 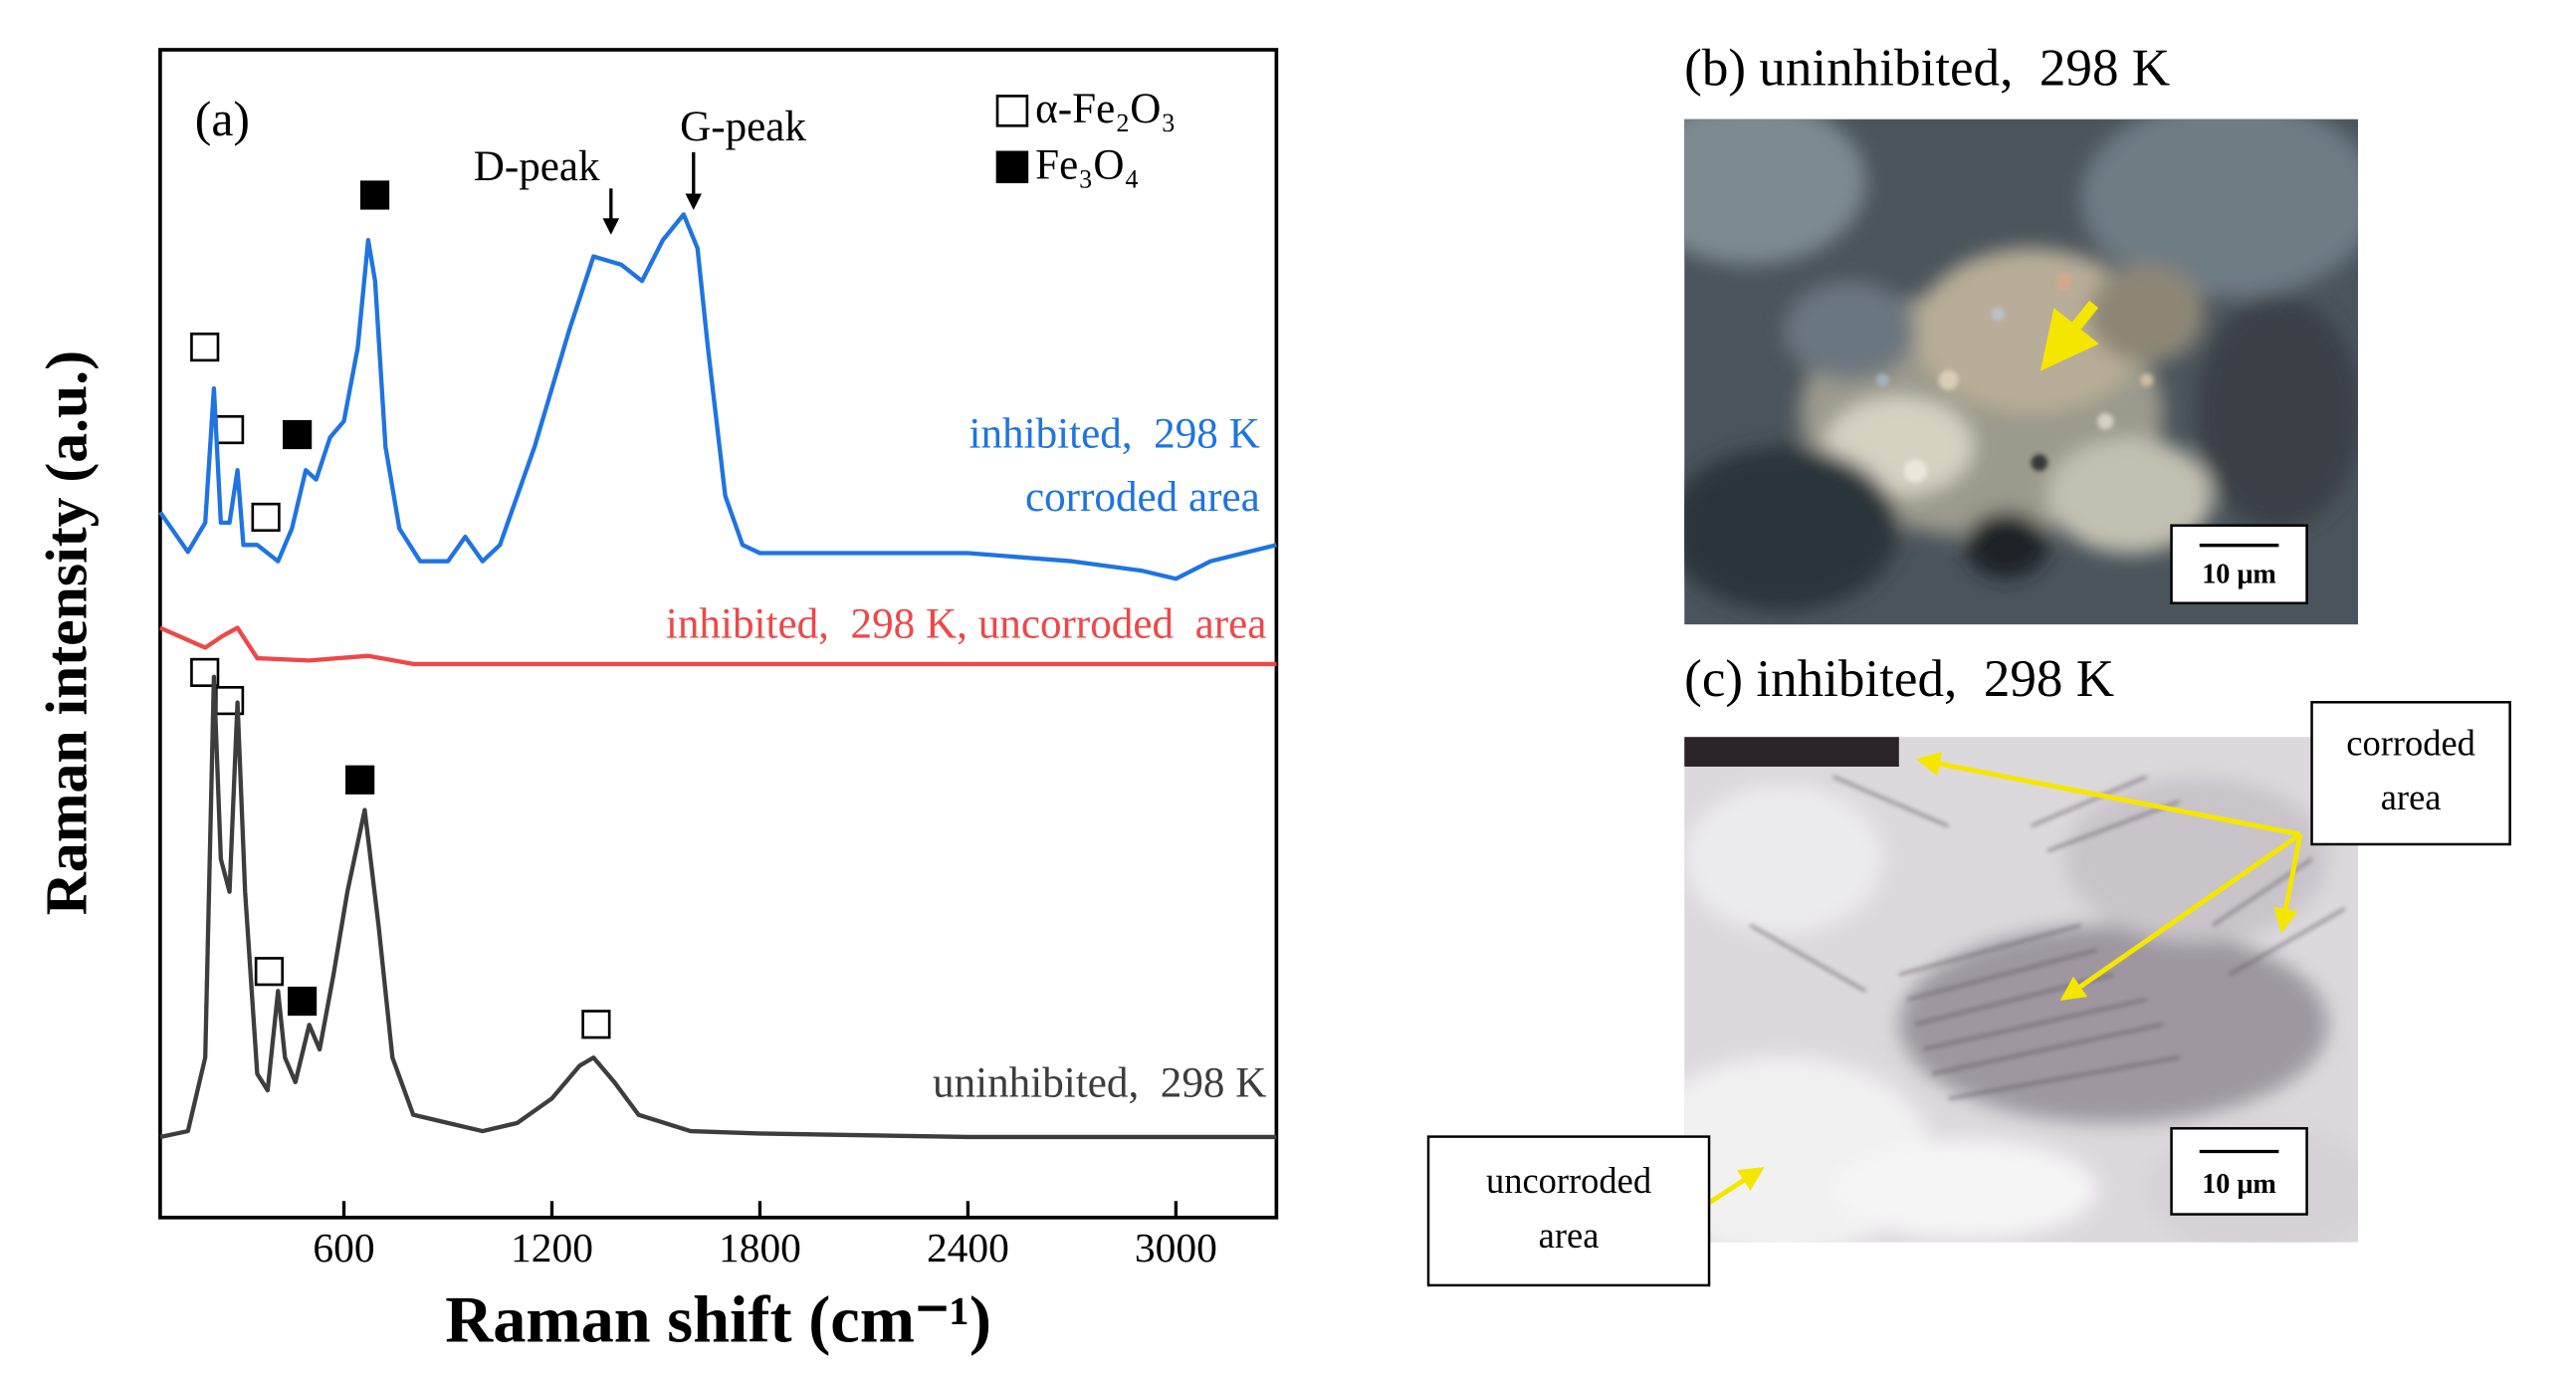 What do you see at coordinates (537, 166) in the screenshot?
I see `peak-label: D-peak` at bounding box center [537, 166].